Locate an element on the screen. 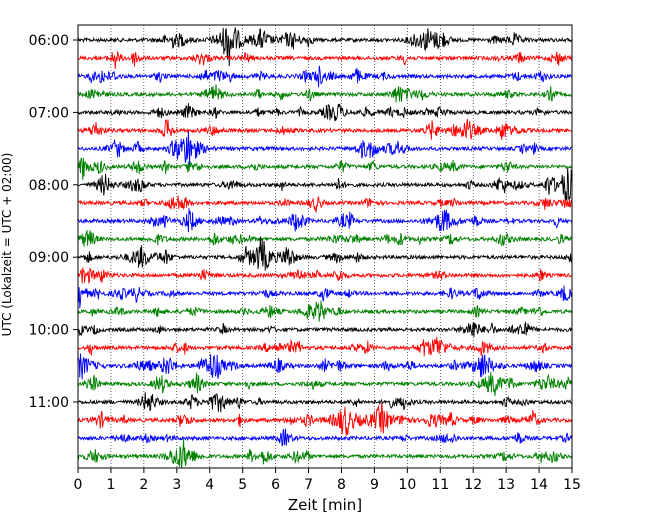 The width and height of the screenshot is (650, 520). x-tick-label: 9 is located at coordinates (374, 485).